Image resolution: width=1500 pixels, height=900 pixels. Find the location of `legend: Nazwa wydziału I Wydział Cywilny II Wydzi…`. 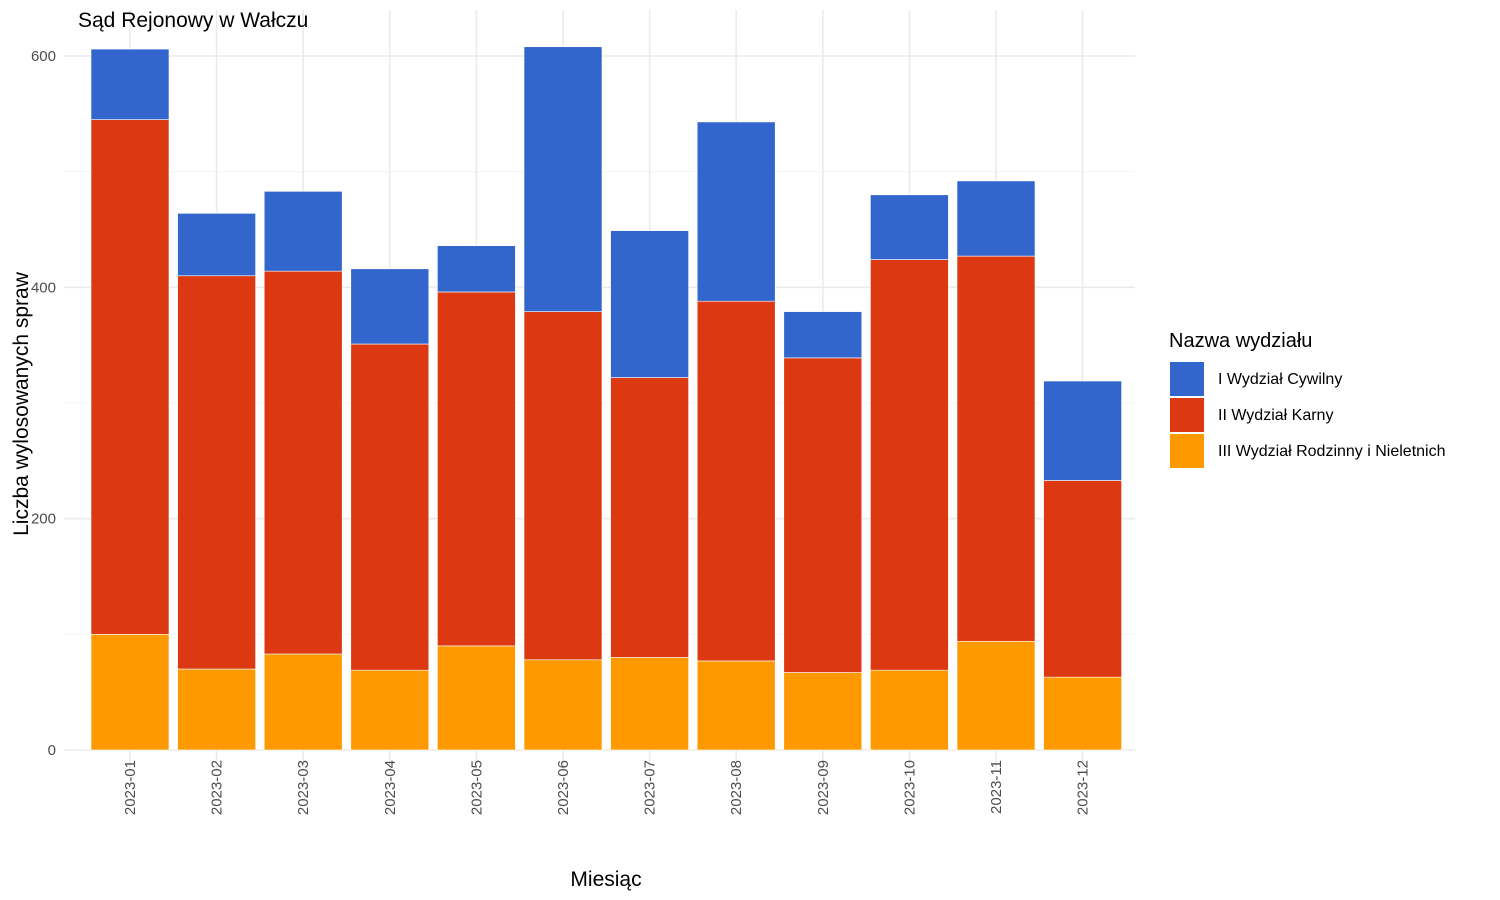

legend: Nazwa wydziału I Wydział Cywilny II Wydzi… is located at coordinates (1307, 399).